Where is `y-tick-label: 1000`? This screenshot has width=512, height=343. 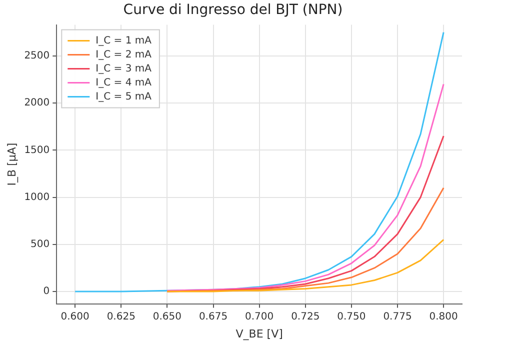 y-tick-label: 1000 is located at coordinates (37, 197).